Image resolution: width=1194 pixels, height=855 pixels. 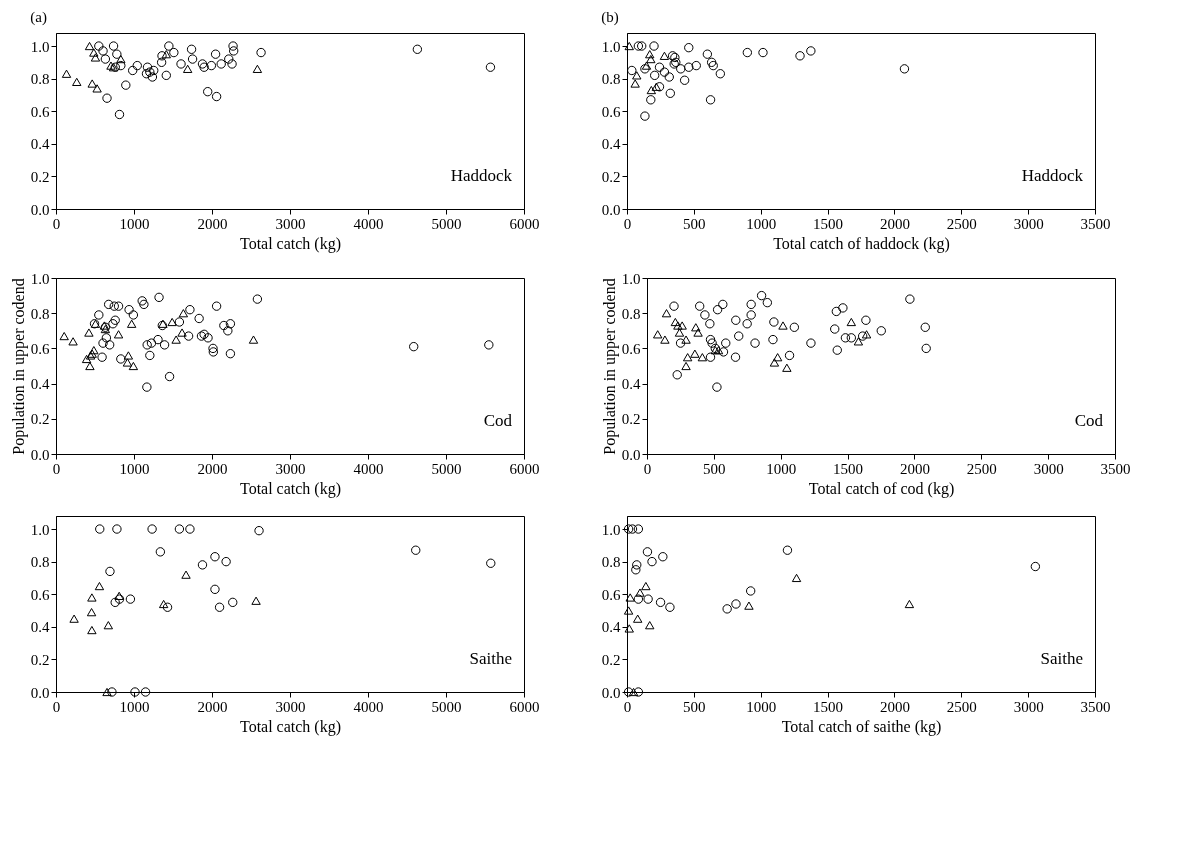 What do you see at coordinates (1061, 658) in the screenshot?
I see `annotation: Saithe` at bounding box center [1061, 658].